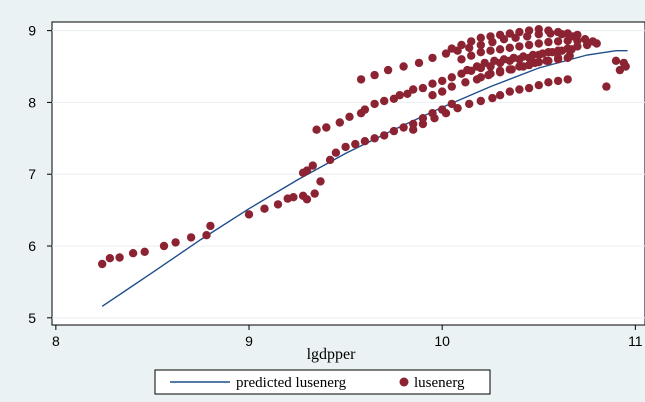 This screenshot has width=645, height=402. Describe the element at coordinates (291, 383) in the screenshot. I see `legend-label-predicted: predicted lusenerg` at that location.